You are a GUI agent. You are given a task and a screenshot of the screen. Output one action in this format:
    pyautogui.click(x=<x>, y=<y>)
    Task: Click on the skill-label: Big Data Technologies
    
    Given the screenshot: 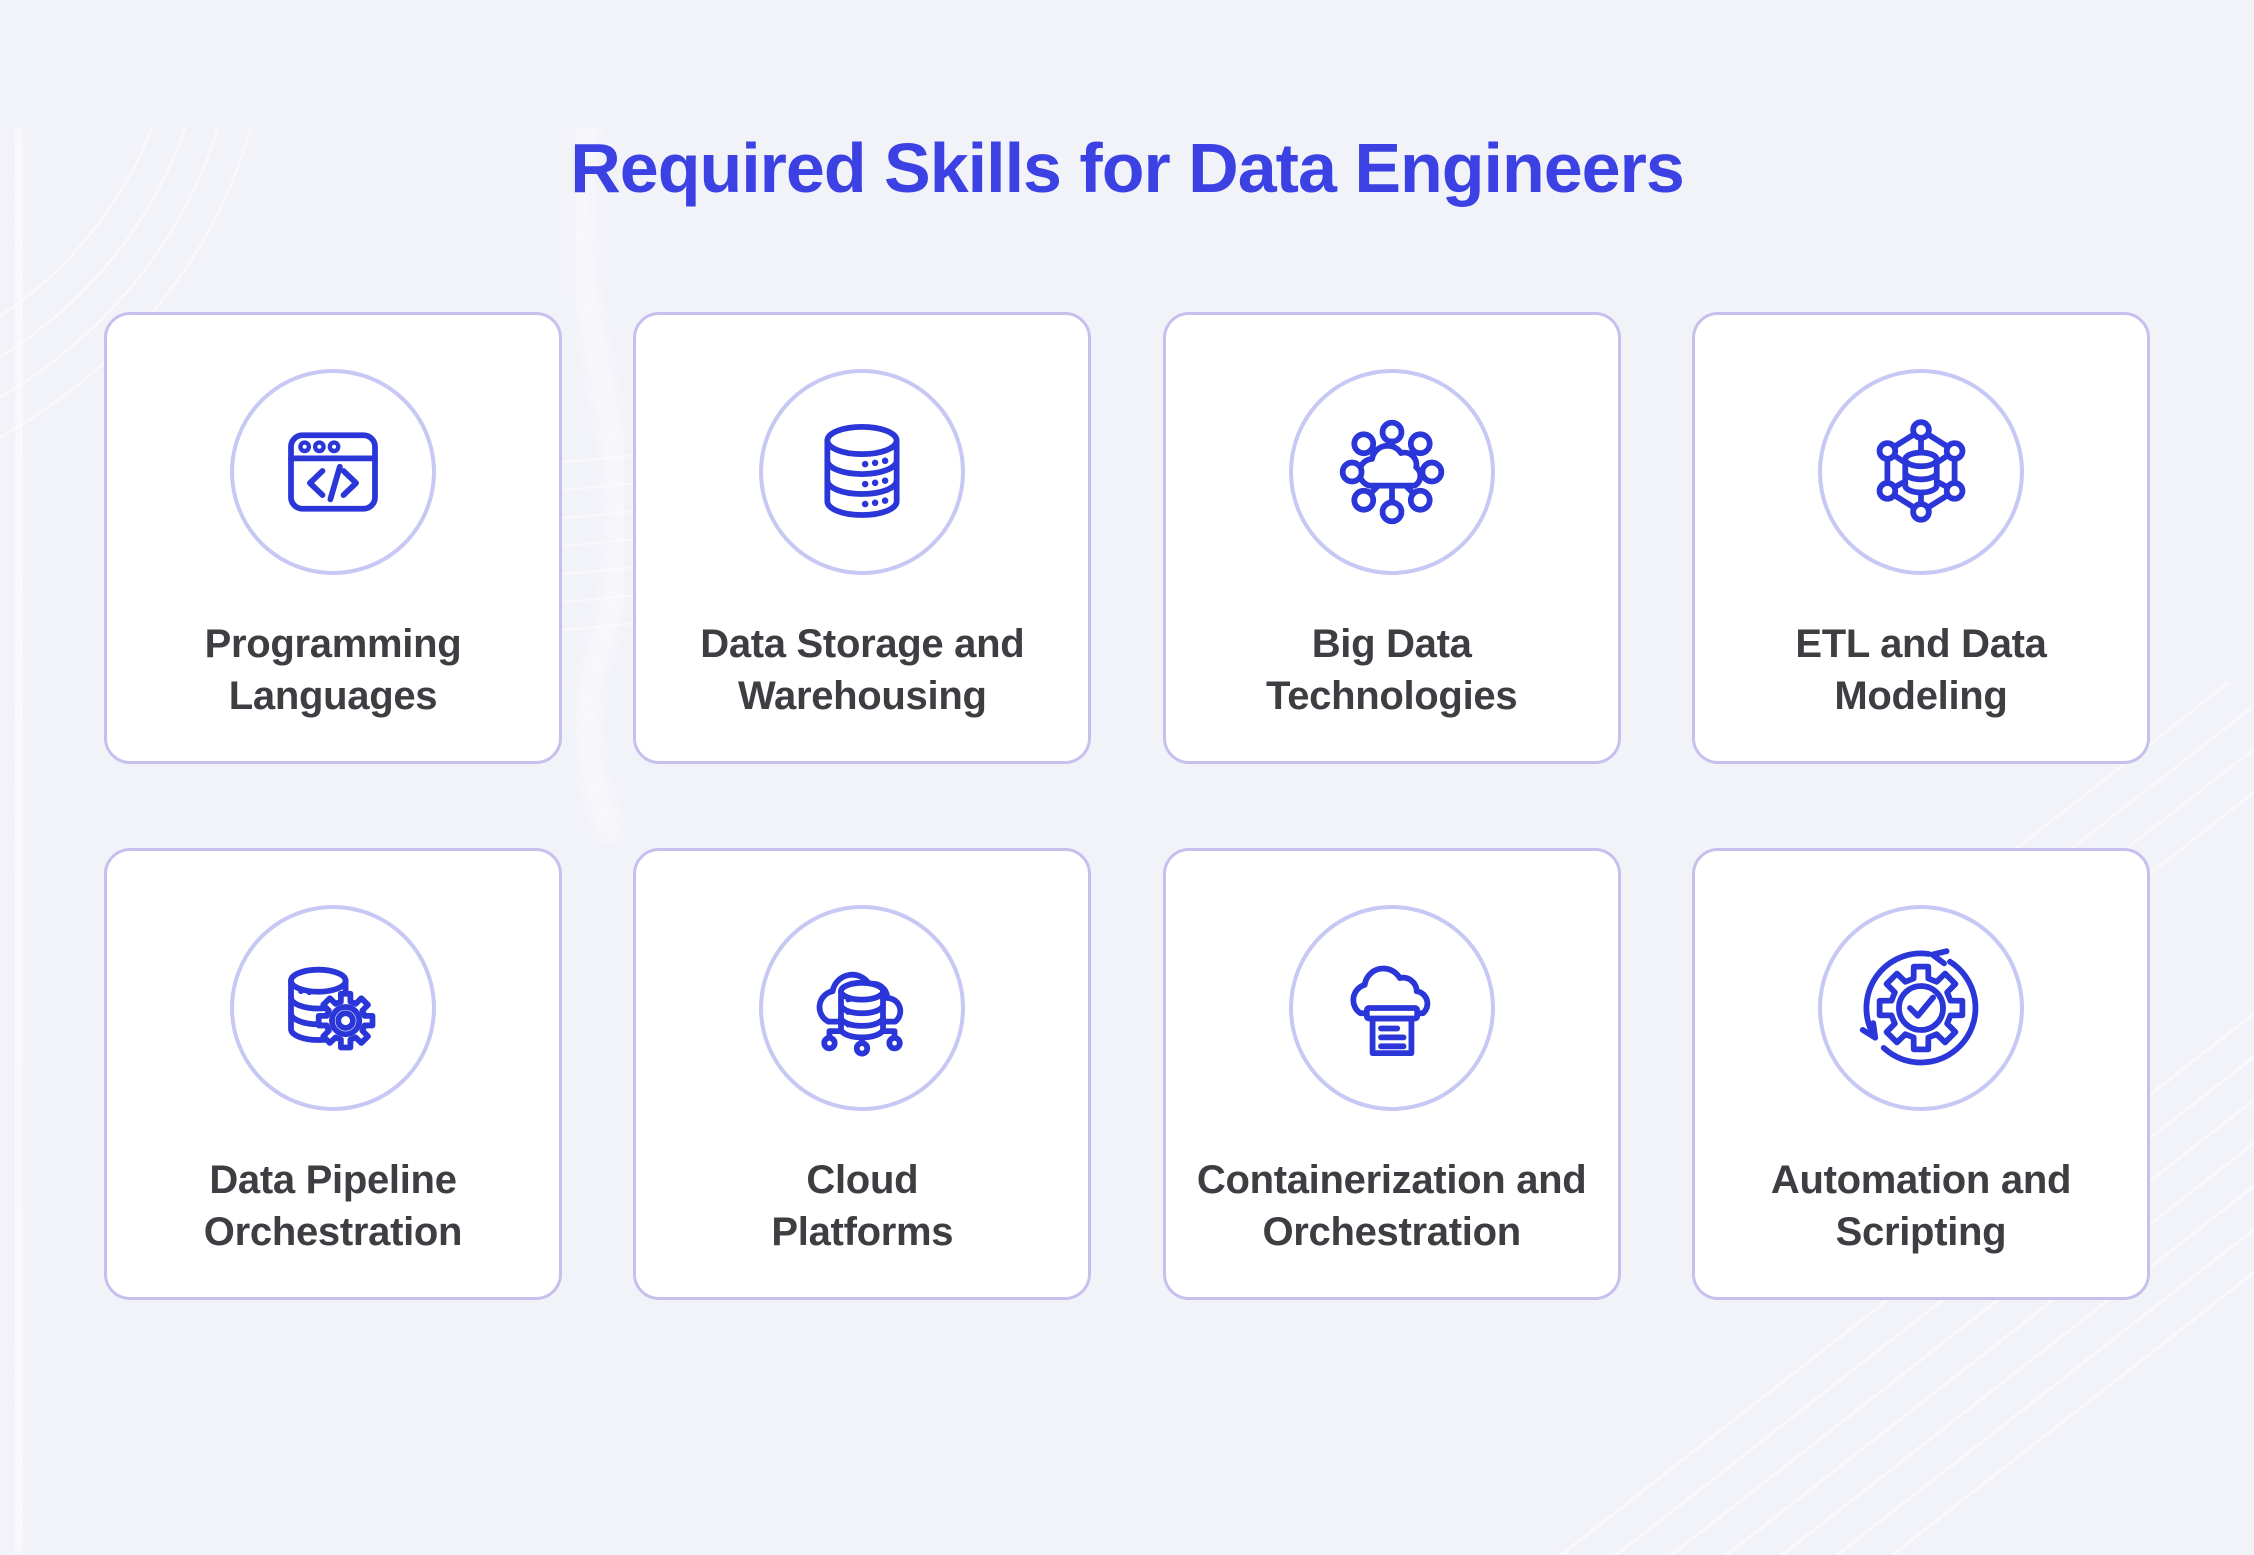 What is the action you would take?
    pyautogui.click(x=1392, y=670)
    